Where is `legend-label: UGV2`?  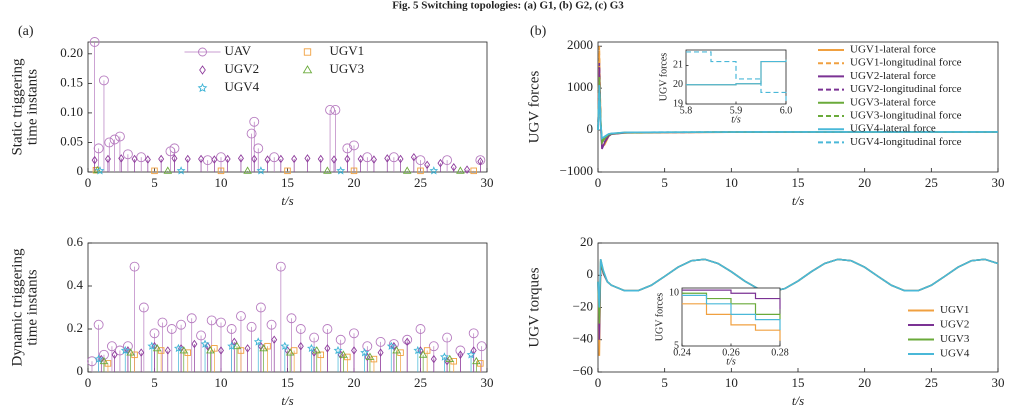
legend-label: UGV2 is located at coordinates (242, 68).